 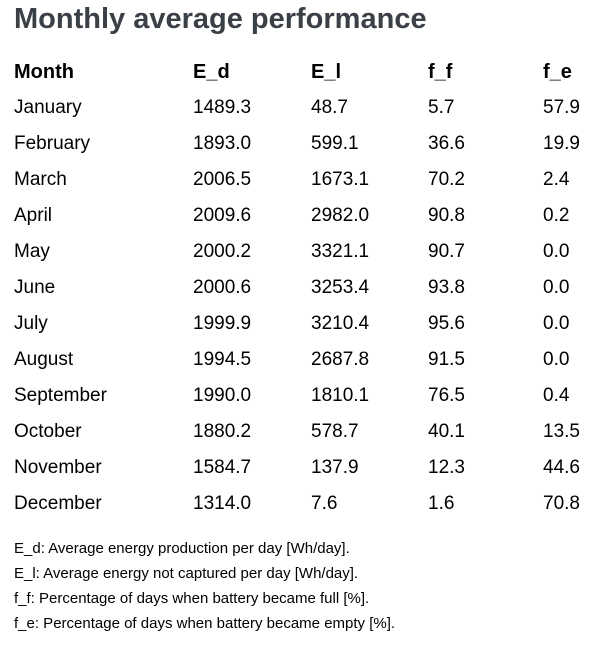 What do you see at coordinates (446, 179) in the screenshot?
I see `value-cell: 70.2` at bounding box center [446, 179].